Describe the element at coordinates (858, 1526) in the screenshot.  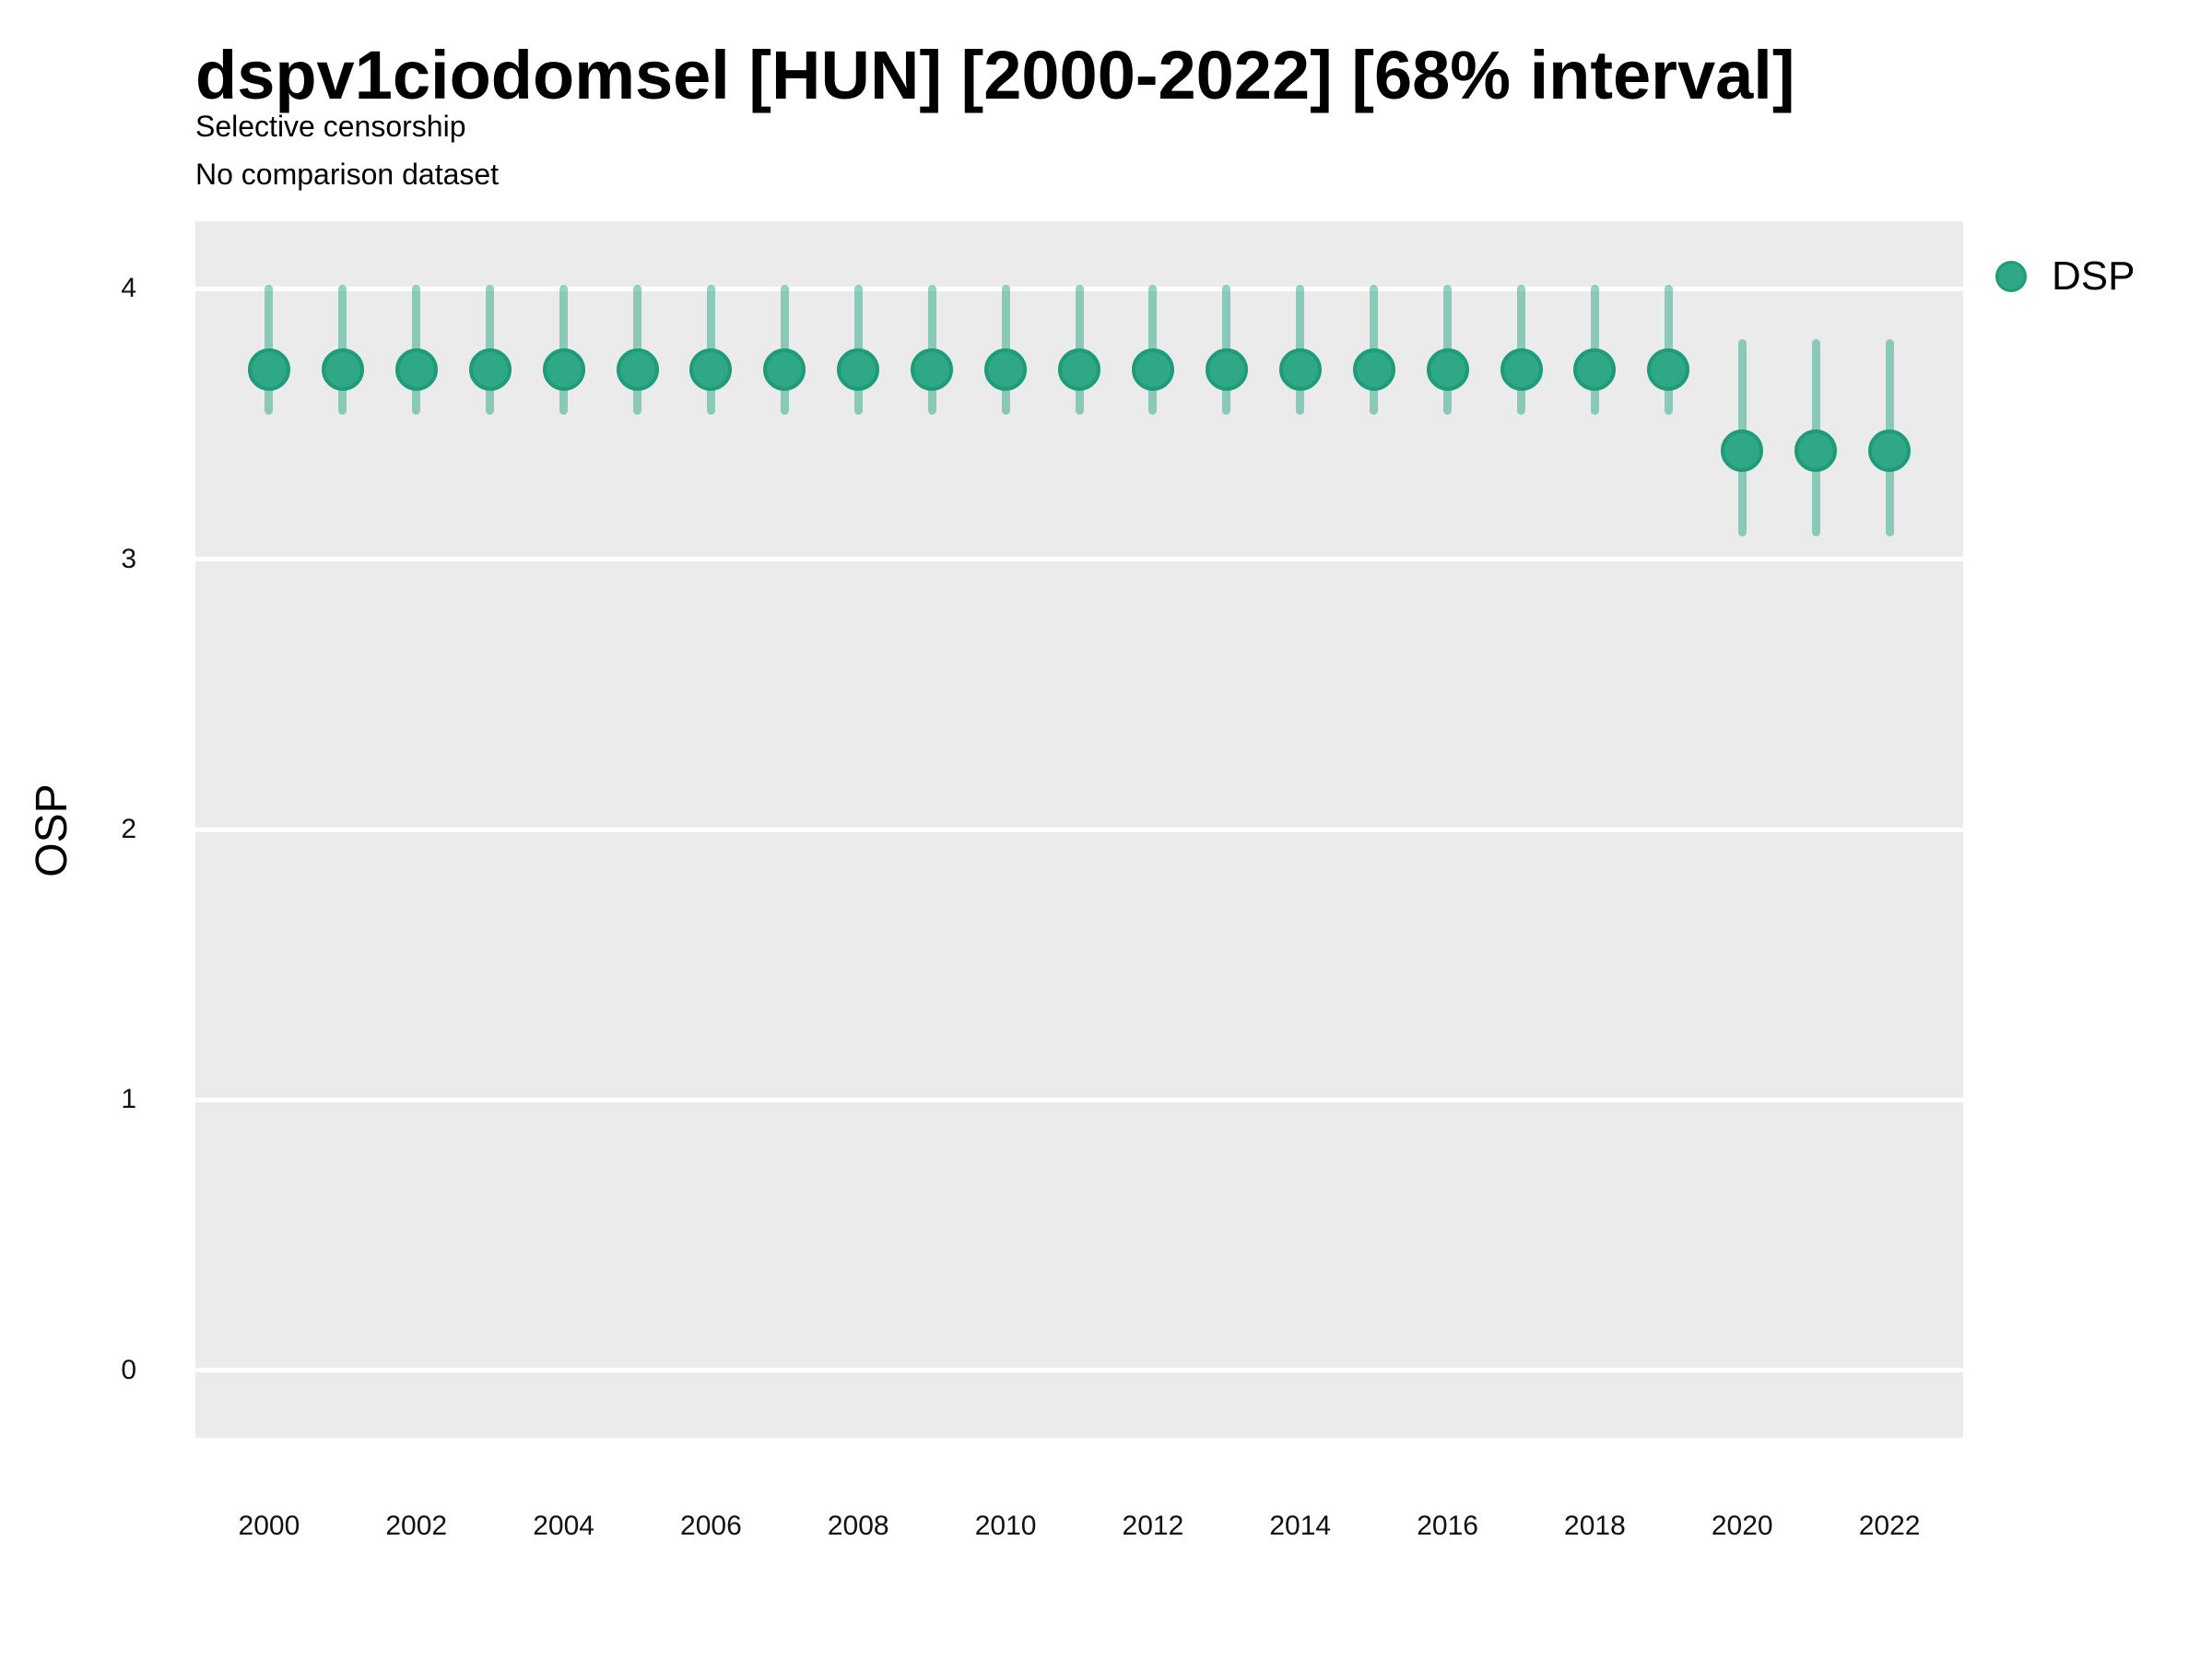
I see `x-tick-label: 2008` at that location.